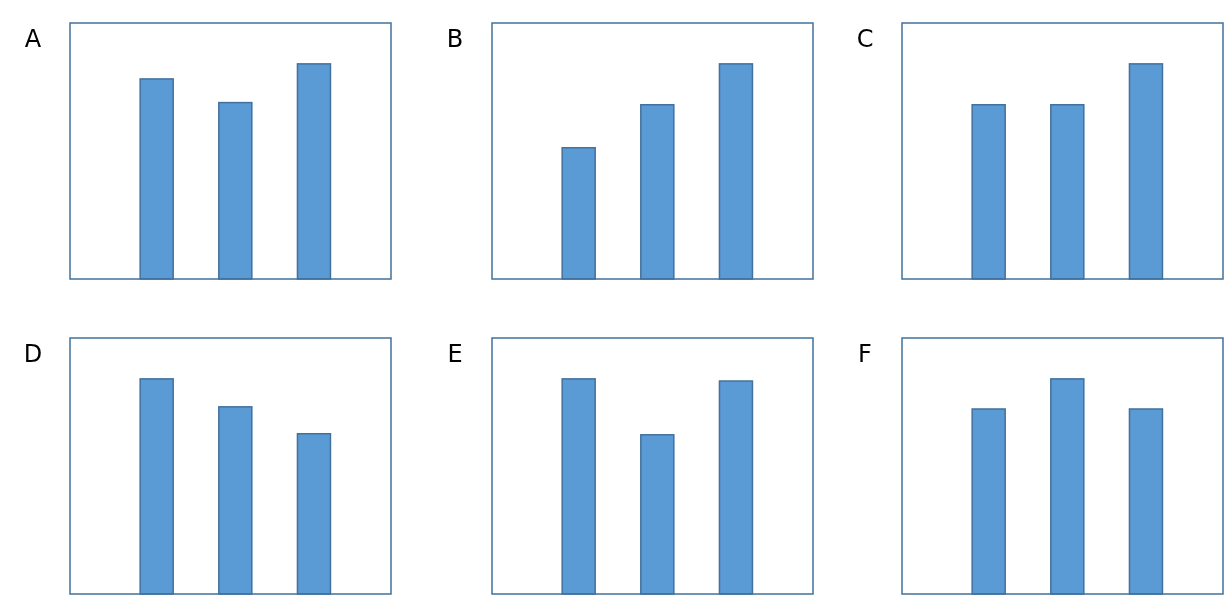 The image size is (1230, 601). I want to click on chart-title: D, so click(33, 354).